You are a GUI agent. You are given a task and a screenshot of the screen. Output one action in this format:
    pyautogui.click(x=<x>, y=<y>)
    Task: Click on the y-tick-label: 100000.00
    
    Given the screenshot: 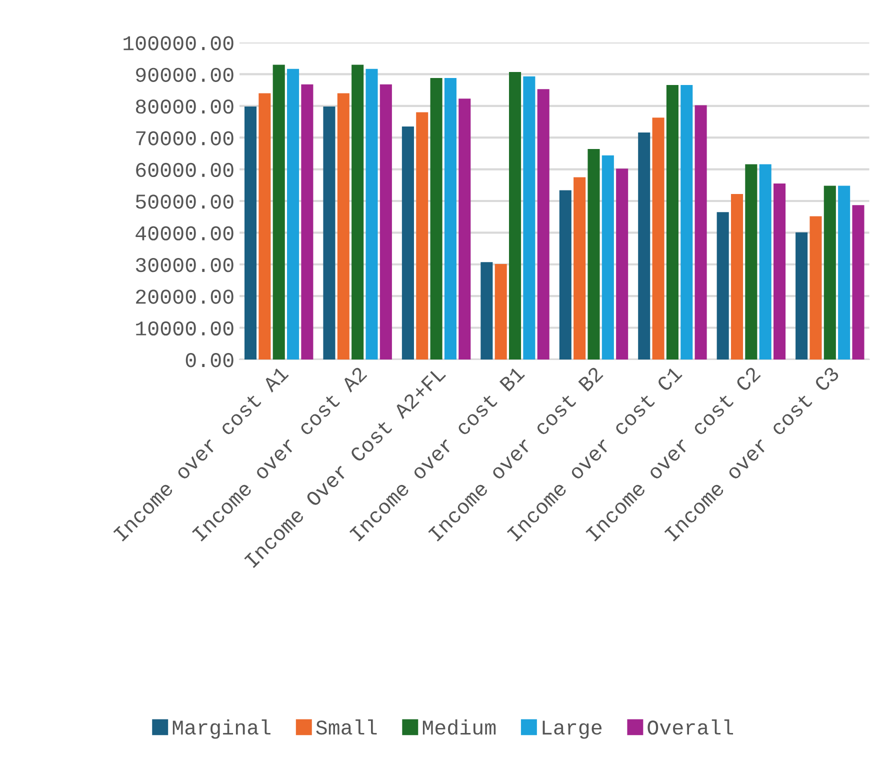 What is the action you would take?
    pyautogui.click(x=179, y=43)
    